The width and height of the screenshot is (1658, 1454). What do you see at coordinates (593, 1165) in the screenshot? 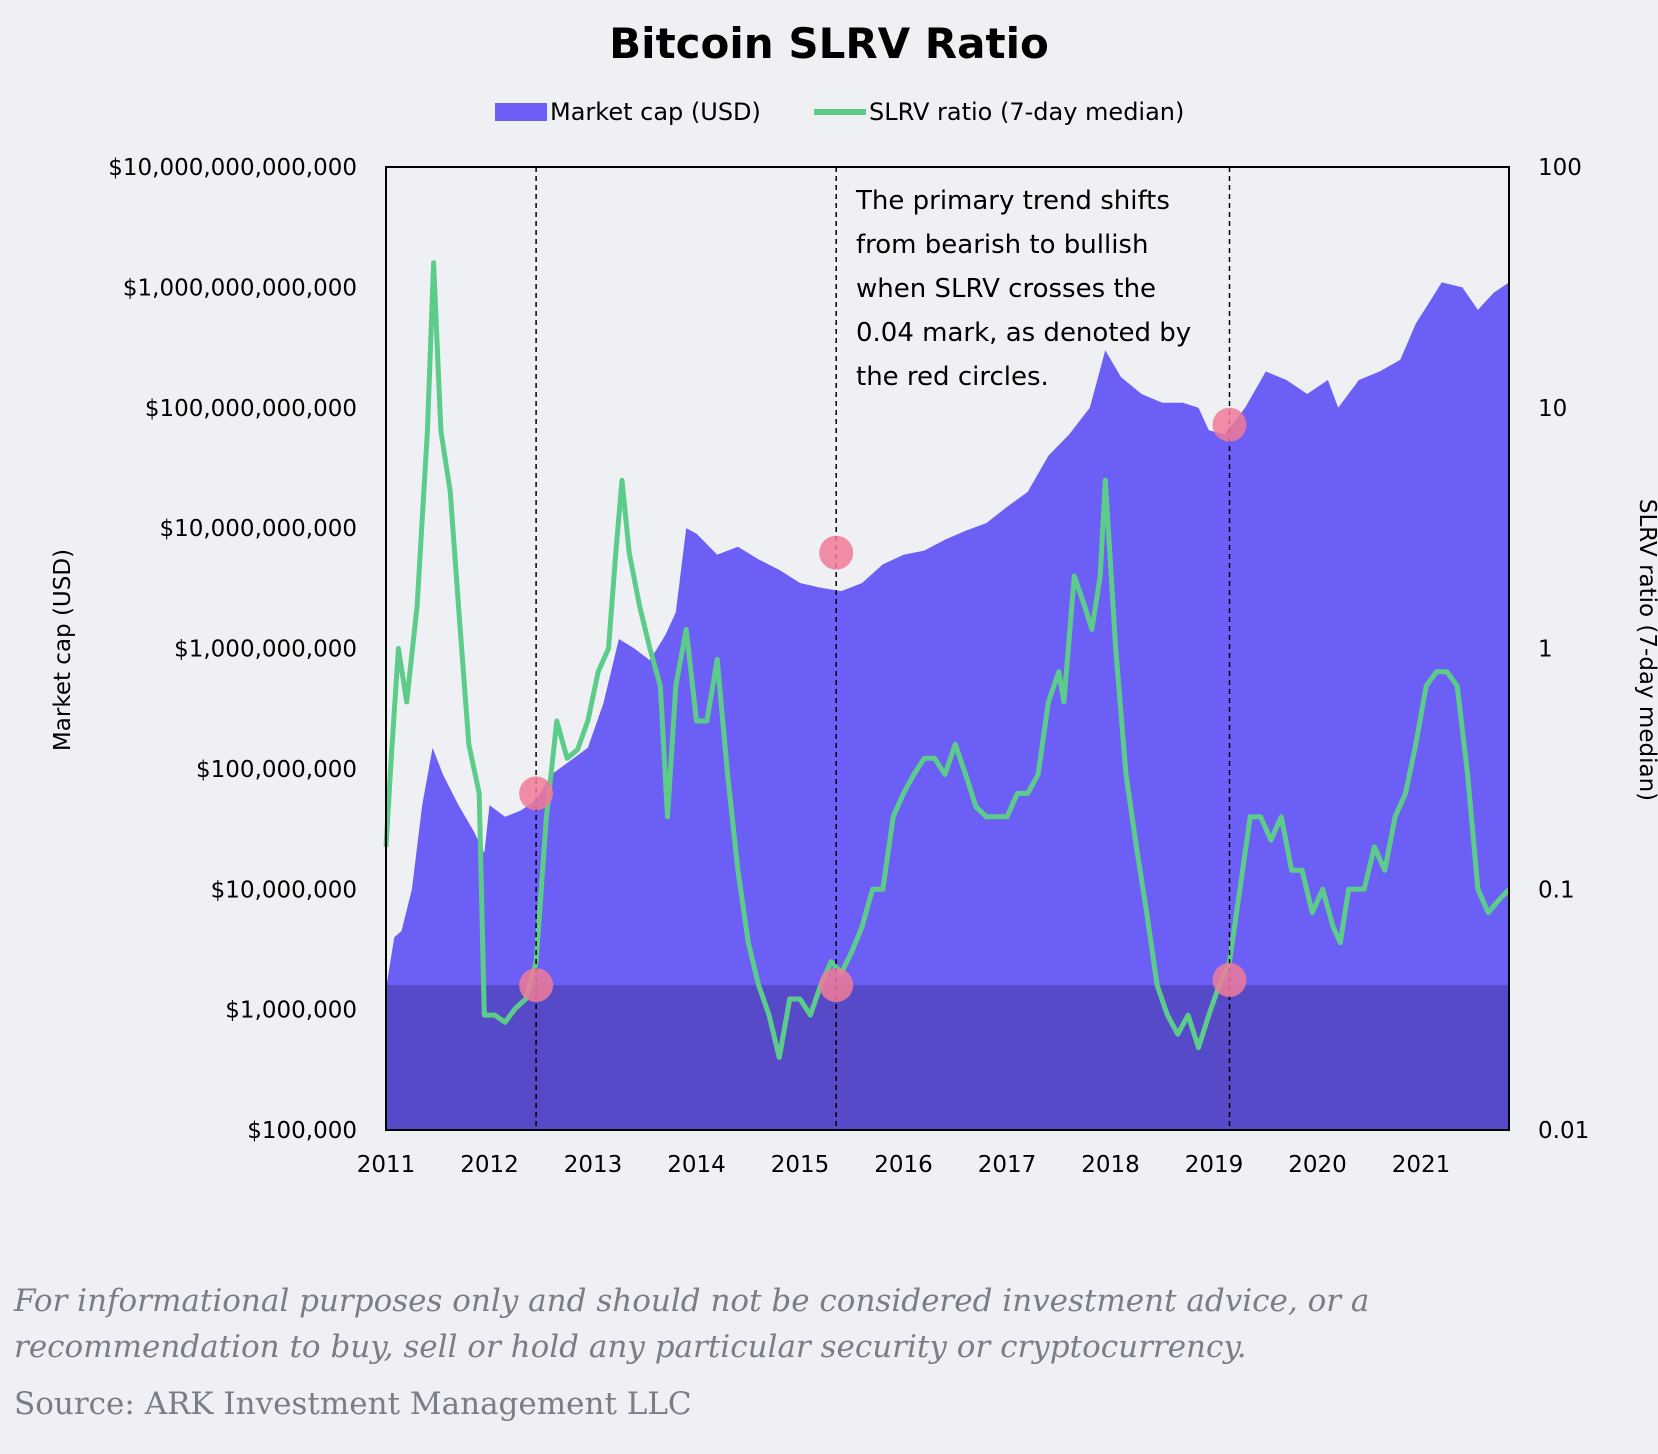
I see `x-tick-label: 2013` at bounding box center [593, 1165].